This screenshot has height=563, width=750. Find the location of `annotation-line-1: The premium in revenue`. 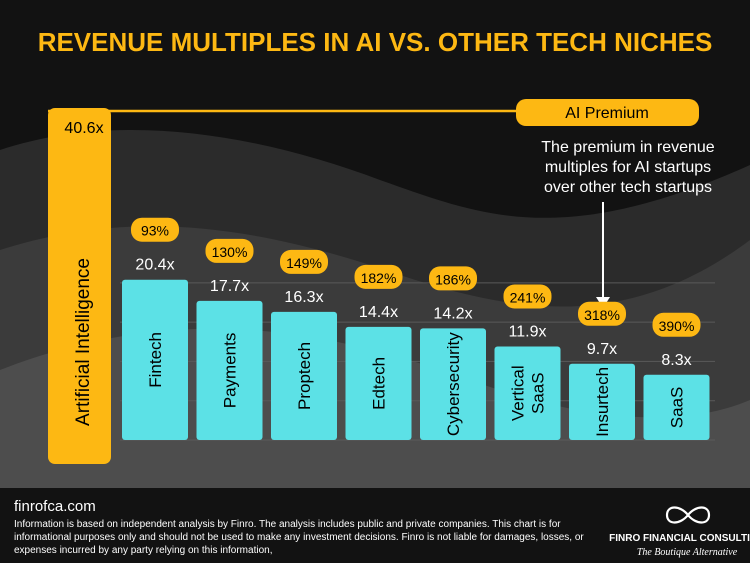

annotation-line-1: The premium in revenue is located at coordinates (628, 147).